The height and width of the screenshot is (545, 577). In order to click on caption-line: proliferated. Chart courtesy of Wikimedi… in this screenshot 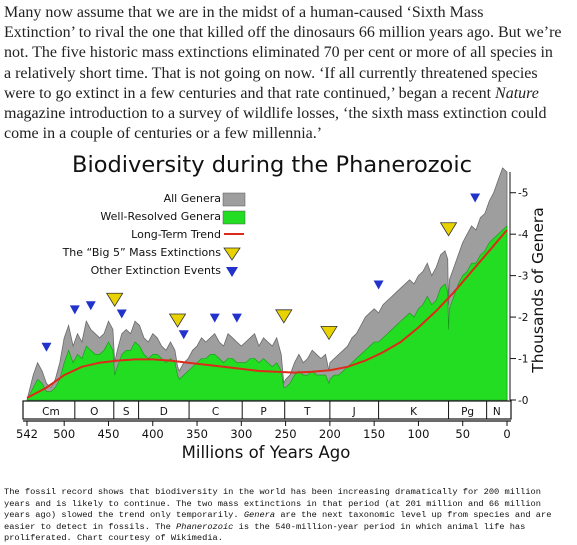, I will do `click(113, 538)`.